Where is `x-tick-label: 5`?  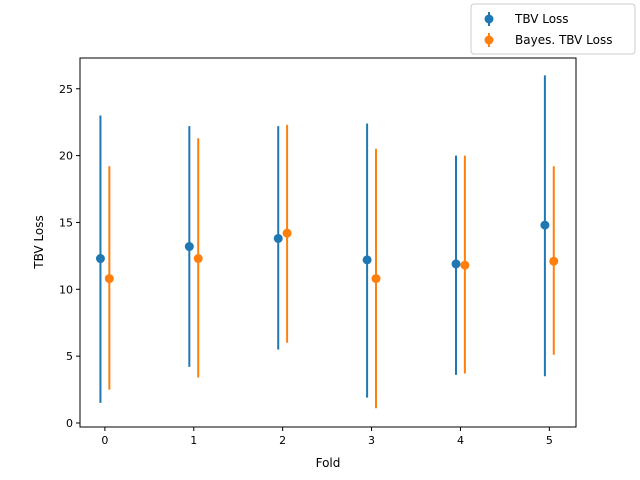 x-tick-label: 5 is located at coordinates (549, 440).